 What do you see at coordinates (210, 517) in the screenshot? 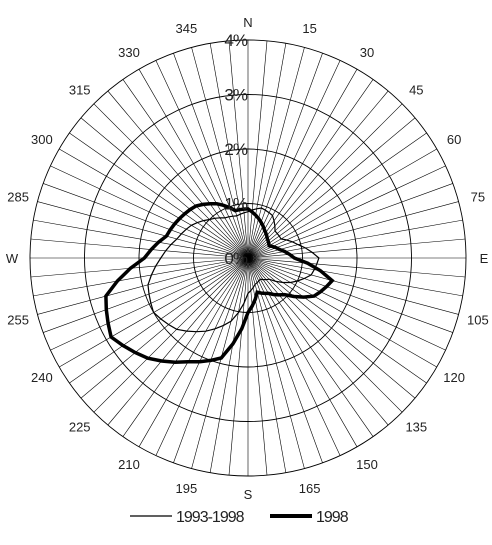
I see `legend-label-1993-1998: 1993-1998` at bounding box center [210, 517].